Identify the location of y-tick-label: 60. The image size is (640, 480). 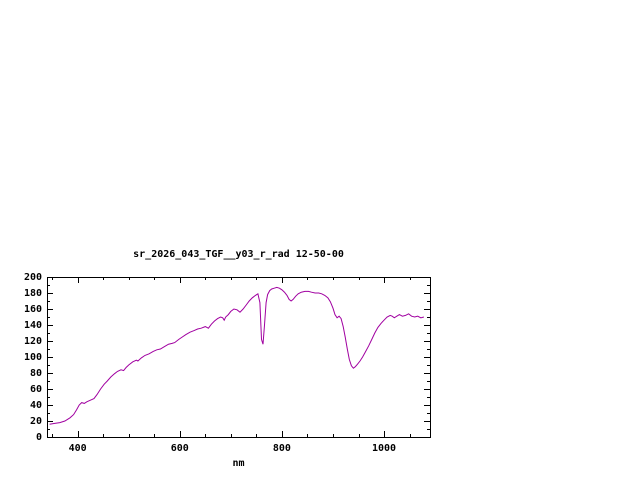
(35, 389).